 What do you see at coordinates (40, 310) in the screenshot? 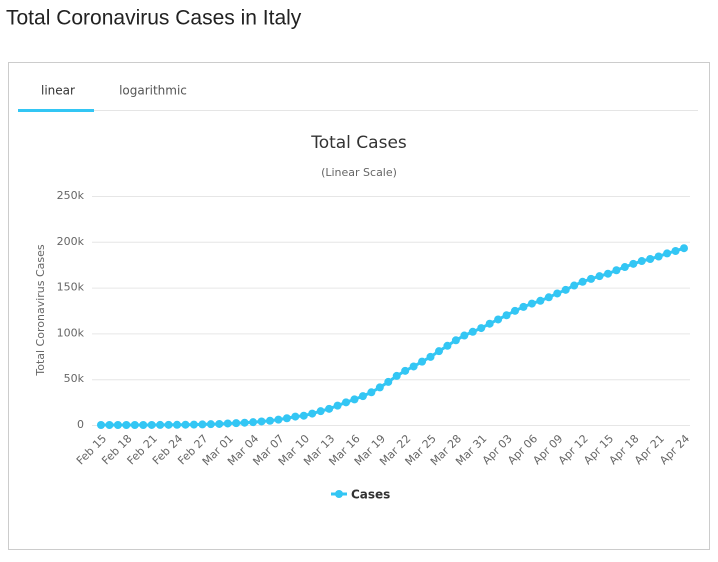
I see `y-axis-label: Total Coronavirus Cases` at bounding box center [40, 310].